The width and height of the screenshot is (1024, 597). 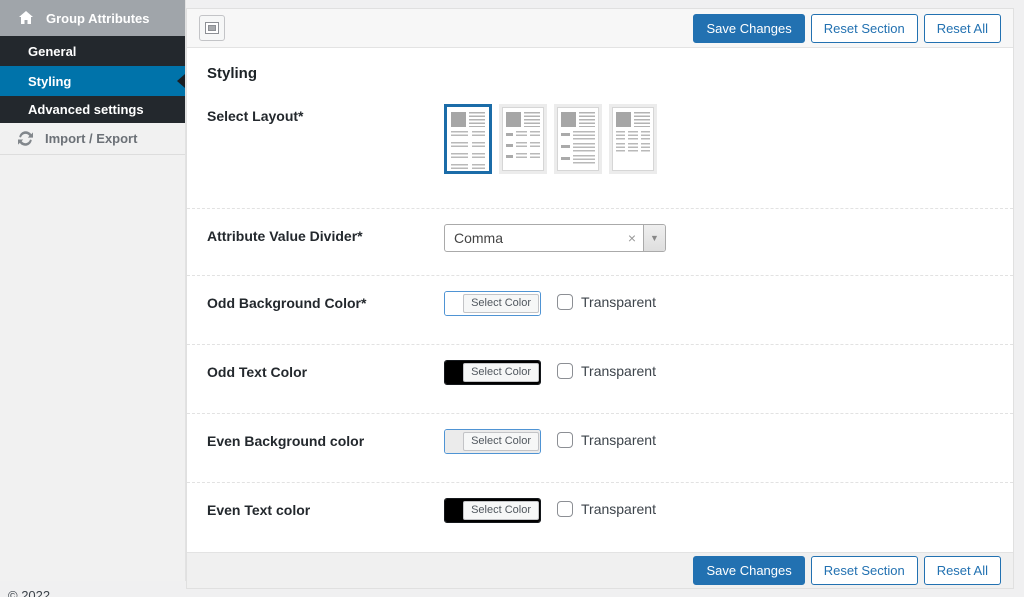 What do you see at coordinates (232, 73) in the screenshot?
I see `page-title: Styling` at bounding box center [232, 73].